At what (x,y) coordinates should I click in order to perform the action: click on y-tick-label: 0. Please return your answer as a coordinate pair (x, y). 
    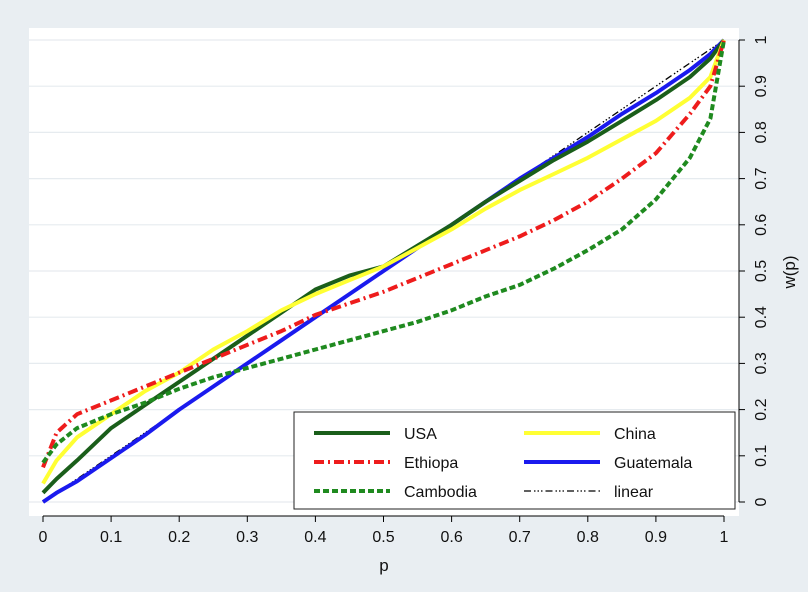
    Looking at the image, I should click on (761, 501).